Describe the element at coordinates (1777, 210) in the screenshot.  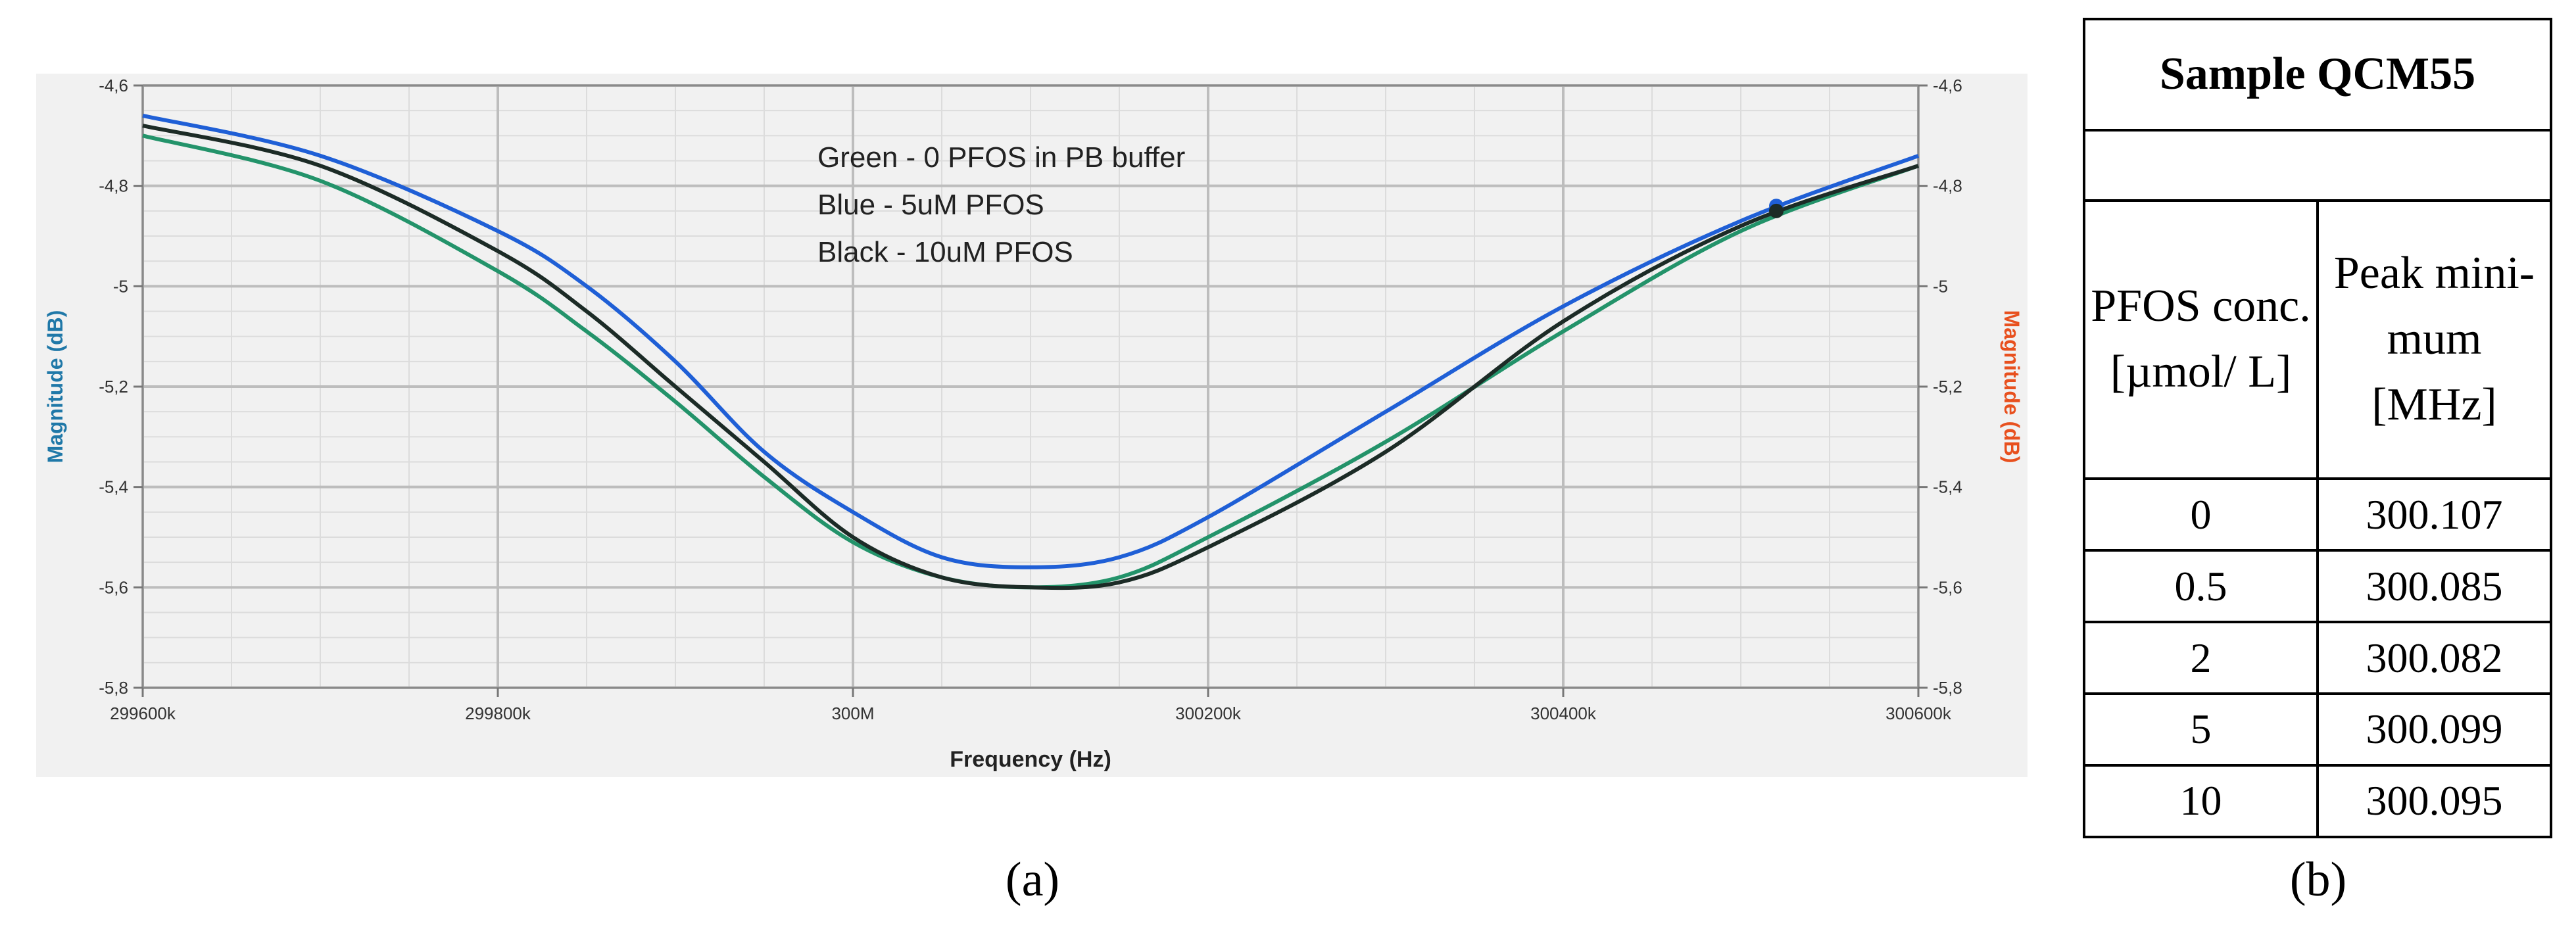
I see `marker-black` at that location.